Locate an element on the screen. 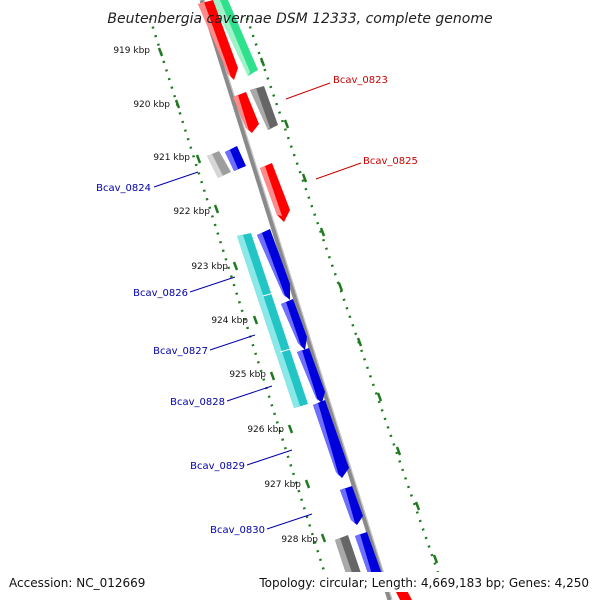 The image size is (600, 605). footer-left-bg is located at coordinates (77, 582).